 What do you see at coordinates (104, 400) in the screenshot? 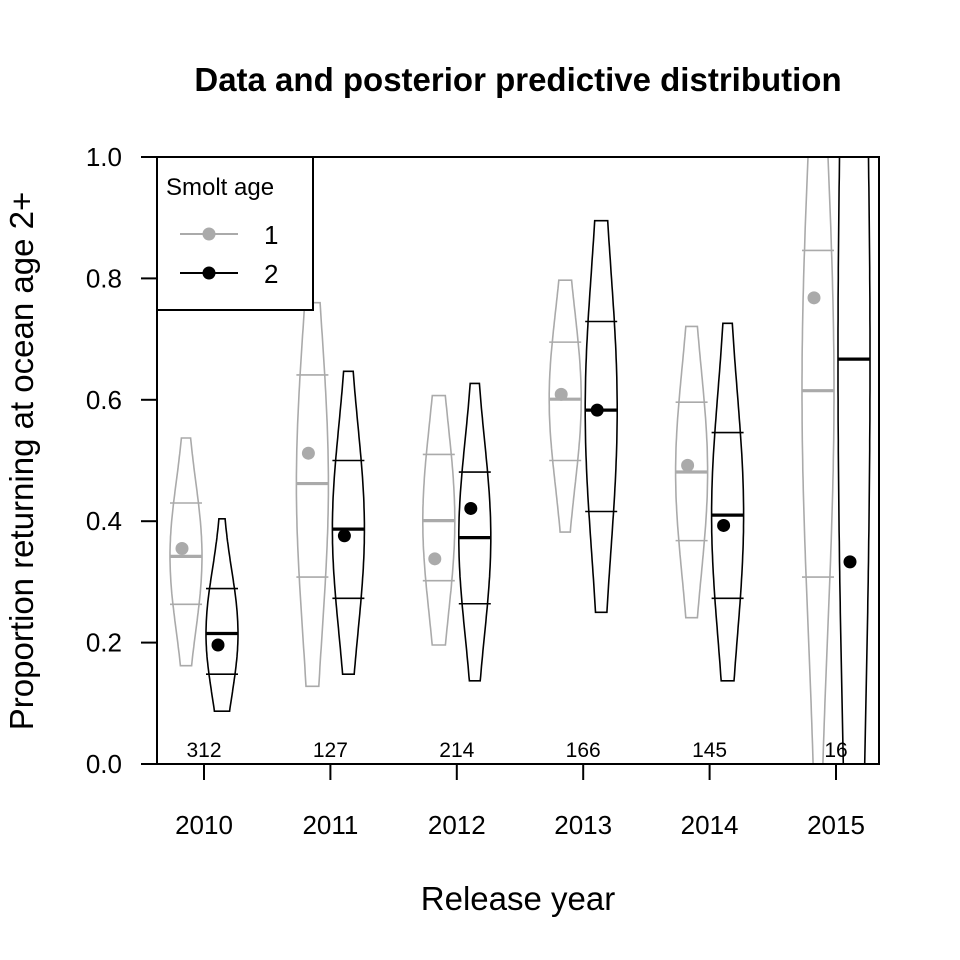
I see `y-tick-label-0.6: 0.6` at bounding box center [104, 400].